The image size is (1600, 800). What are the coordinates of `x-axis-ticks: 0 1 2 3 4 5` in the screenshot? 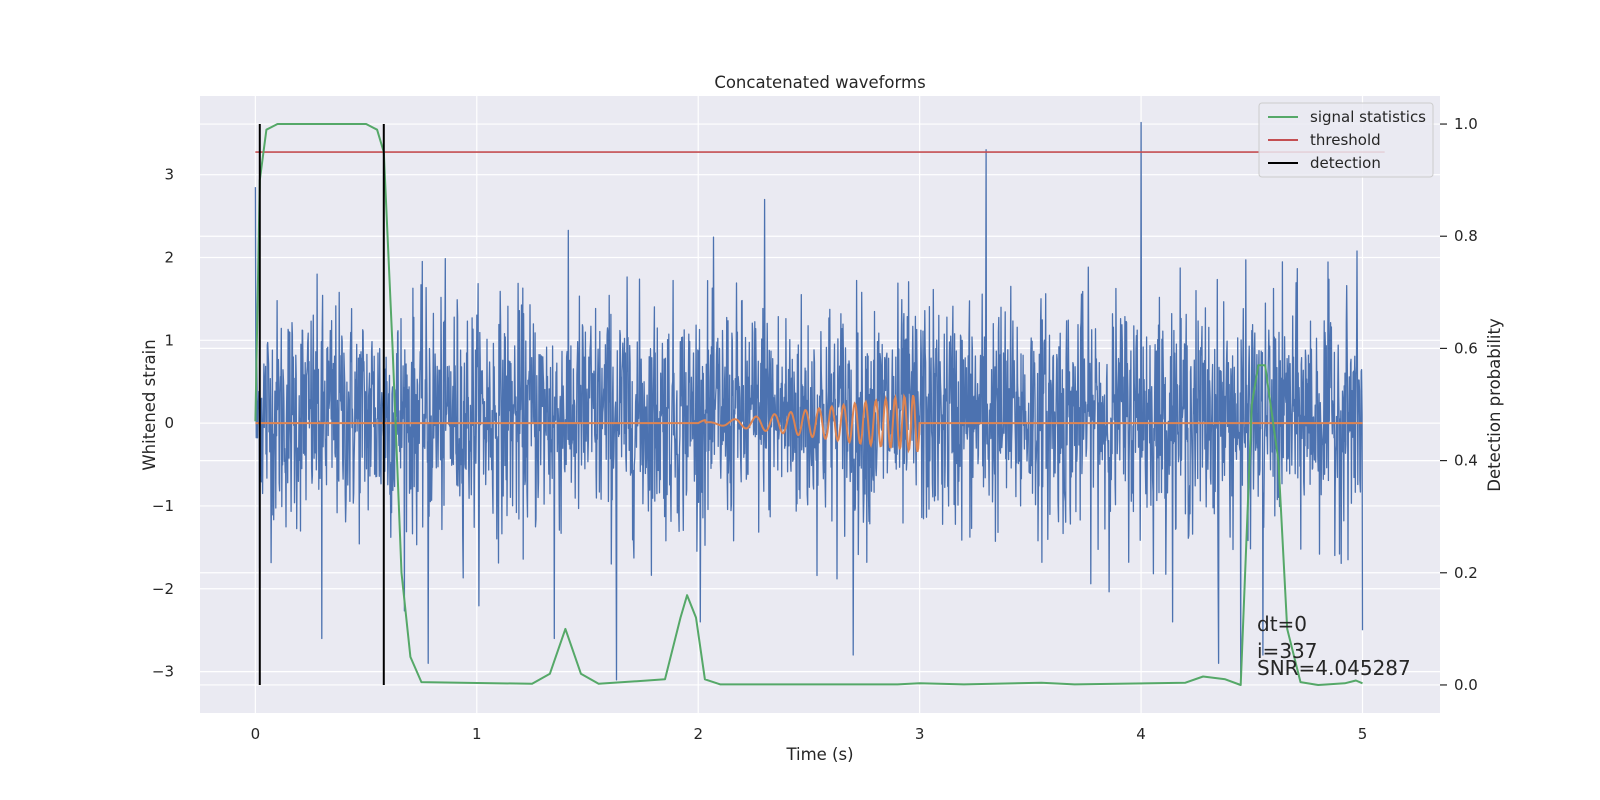 It's located at (809, 734).